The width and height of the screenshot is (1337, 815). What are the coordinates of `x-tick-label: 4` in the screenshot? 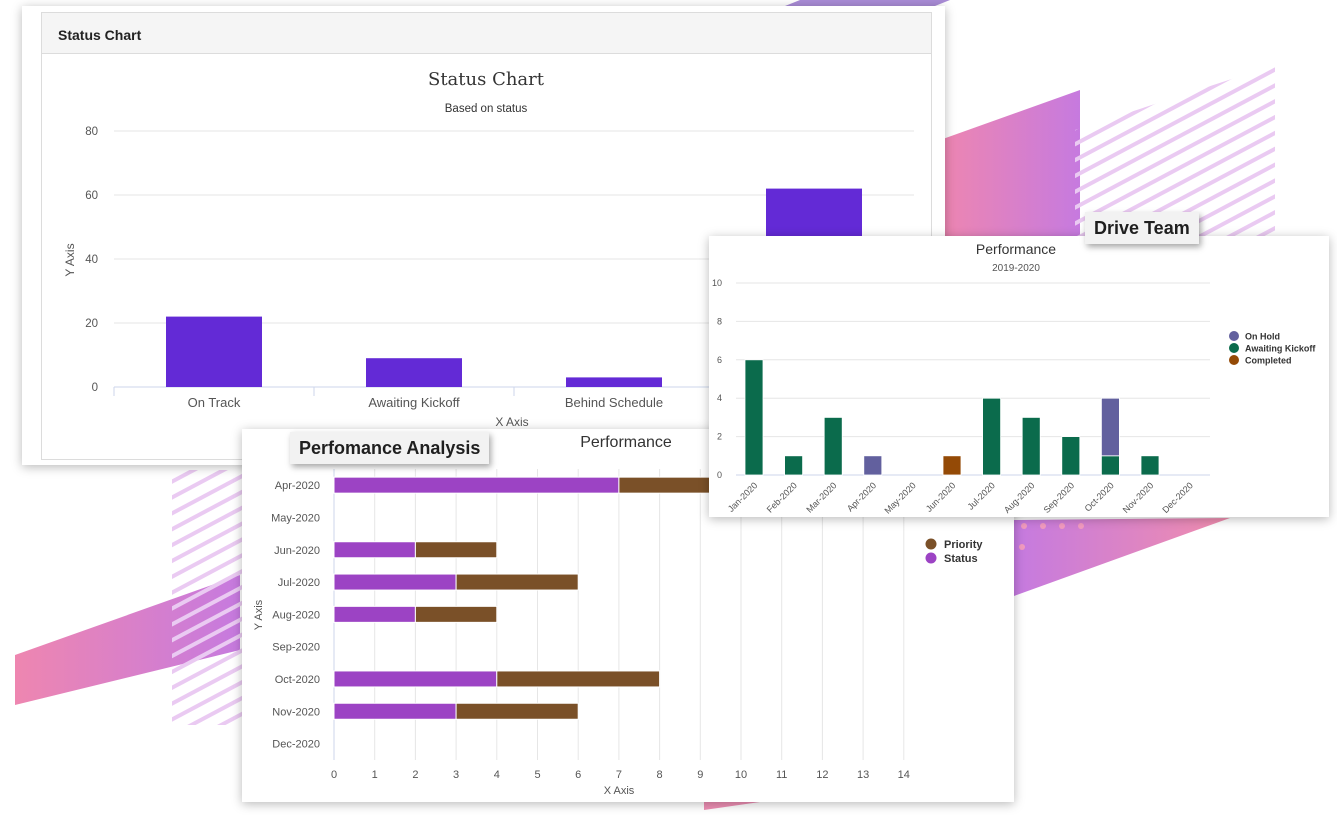 It's located at (497, 775).